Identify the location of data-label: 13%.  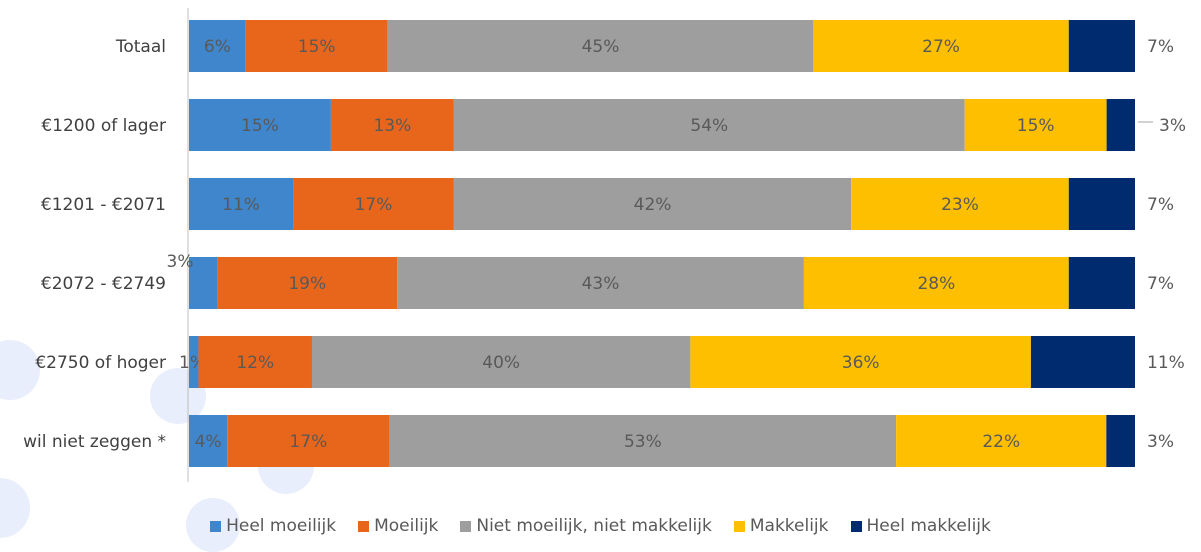
(392, 126).